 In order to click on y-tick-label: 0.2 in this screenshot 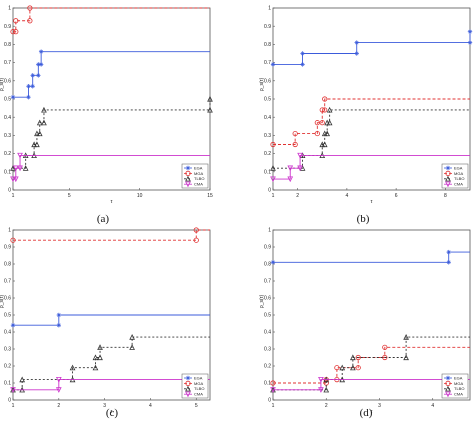, I will do `click(267, 154)`.